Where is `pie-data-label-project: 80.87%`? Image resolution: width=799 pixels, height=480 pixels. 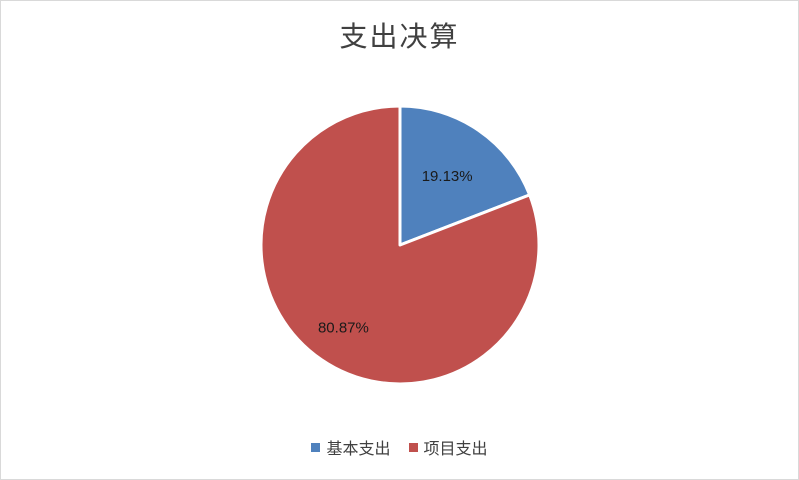 pie-data-label-project: 80.87% is located at coordinates (343, 328).